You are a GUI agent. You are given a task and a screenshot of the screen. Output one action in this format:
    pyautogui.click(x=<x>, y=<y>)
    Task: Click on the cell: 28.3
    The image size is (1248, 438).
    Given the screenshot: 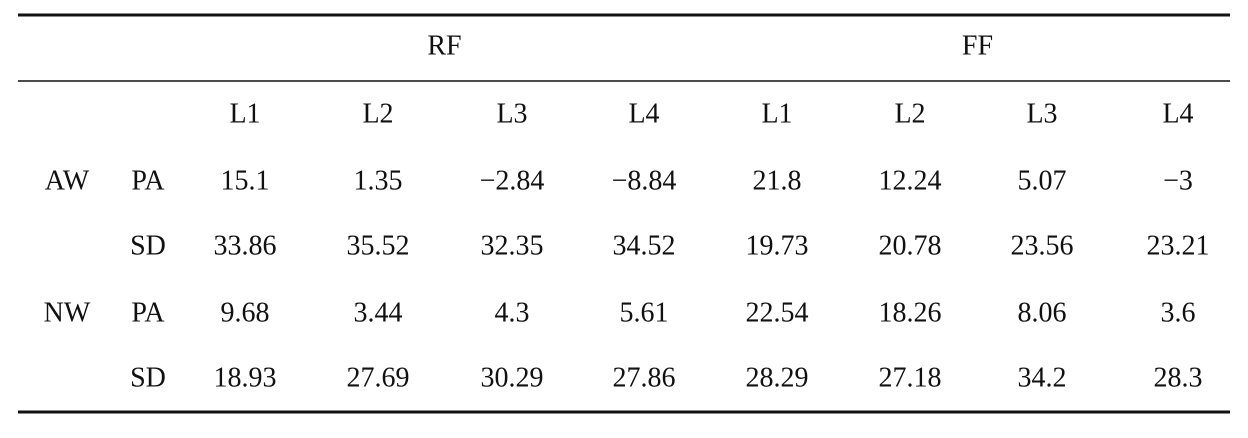 What is the action you would take?
    pyautogui.click(x=1178, y=377)
    